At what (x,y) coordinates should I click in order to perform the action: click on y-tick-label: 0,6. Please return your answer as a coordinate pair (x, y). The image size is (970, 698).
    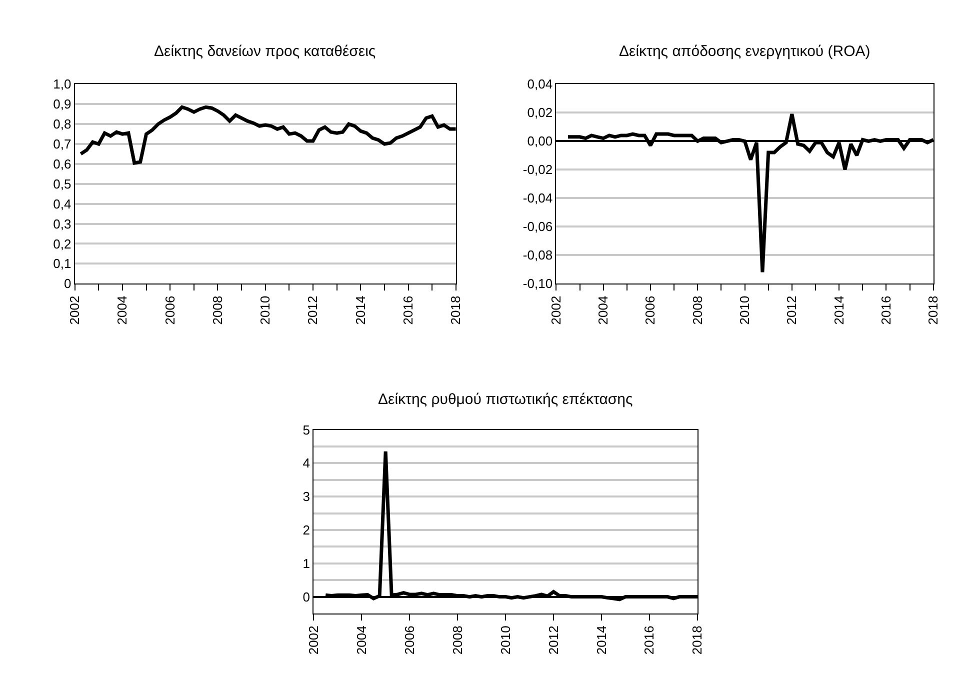
    Looking at the image, I should click on (62, 164).